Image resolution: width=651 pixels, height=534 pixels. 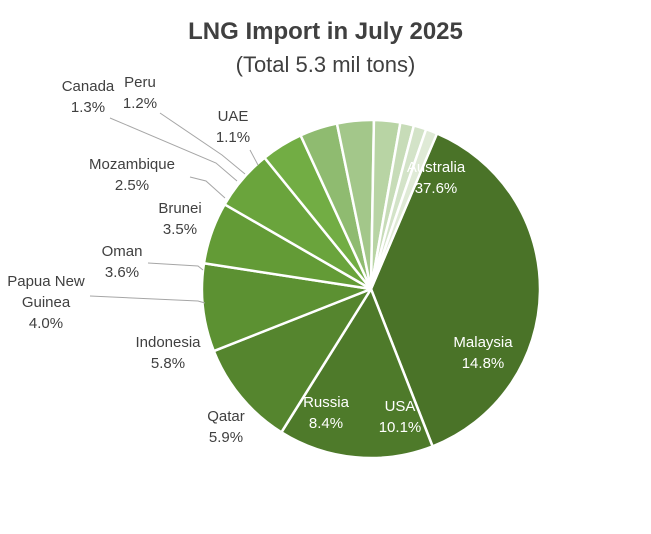 What do you see at coordinates (325, 31) in the screenshot?
I see `chart-title: LNG Import in July 2025` at bounding box center [325, 31].